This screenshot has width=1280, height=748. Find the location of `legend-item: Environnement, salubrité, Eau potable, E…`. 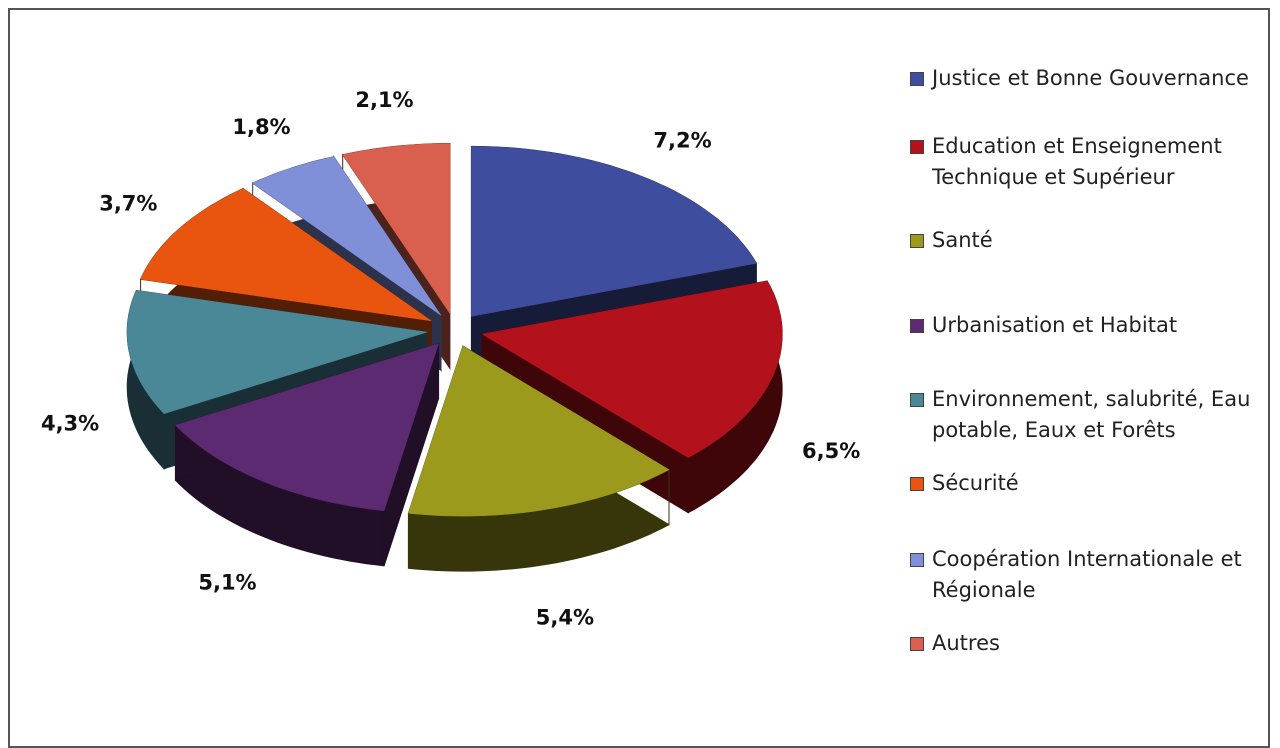

legend-item: Environnement, salubrité, Eau potable, E… is located at coordinates (1094, 415).